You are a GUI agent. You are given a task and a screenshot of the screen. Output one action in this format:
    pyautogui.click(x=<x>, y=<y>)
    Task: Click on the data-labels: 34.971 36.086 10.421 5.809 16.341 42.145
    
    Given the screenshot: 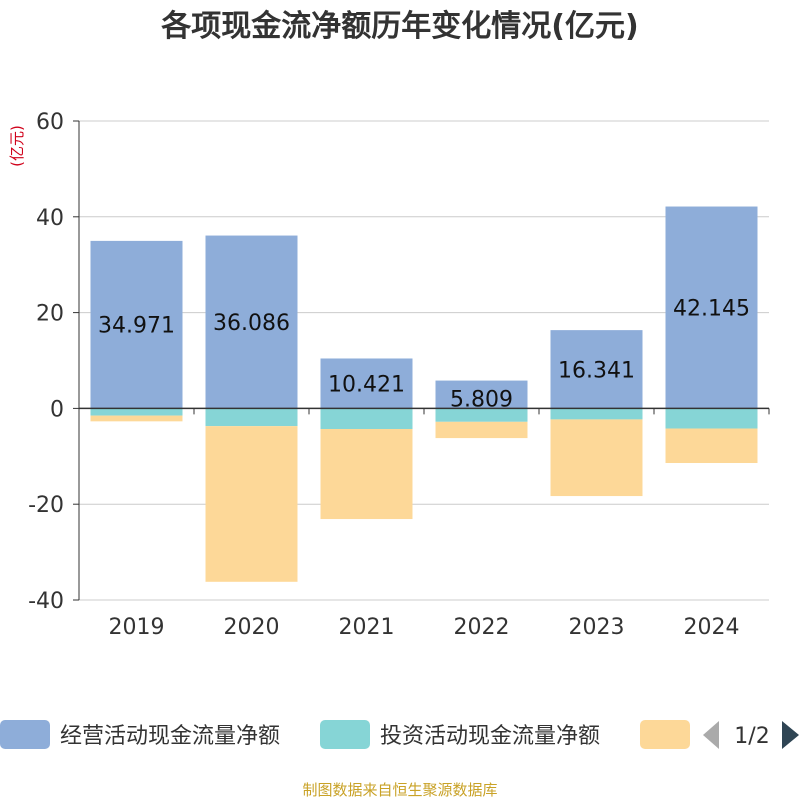 What is the action you would take?
    pyautogui.click(x=424, y=354)
    